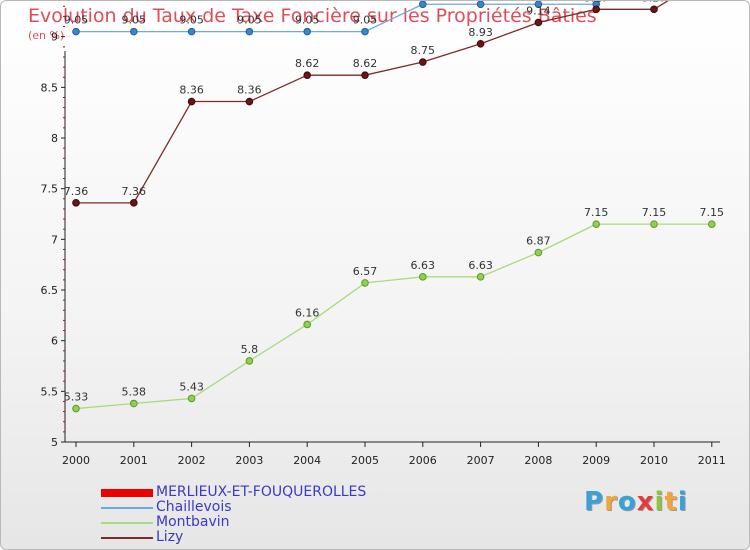 The width and height of the screenshot is (750, 550). I want to click on data-label: 9.14, so click(538, 10).